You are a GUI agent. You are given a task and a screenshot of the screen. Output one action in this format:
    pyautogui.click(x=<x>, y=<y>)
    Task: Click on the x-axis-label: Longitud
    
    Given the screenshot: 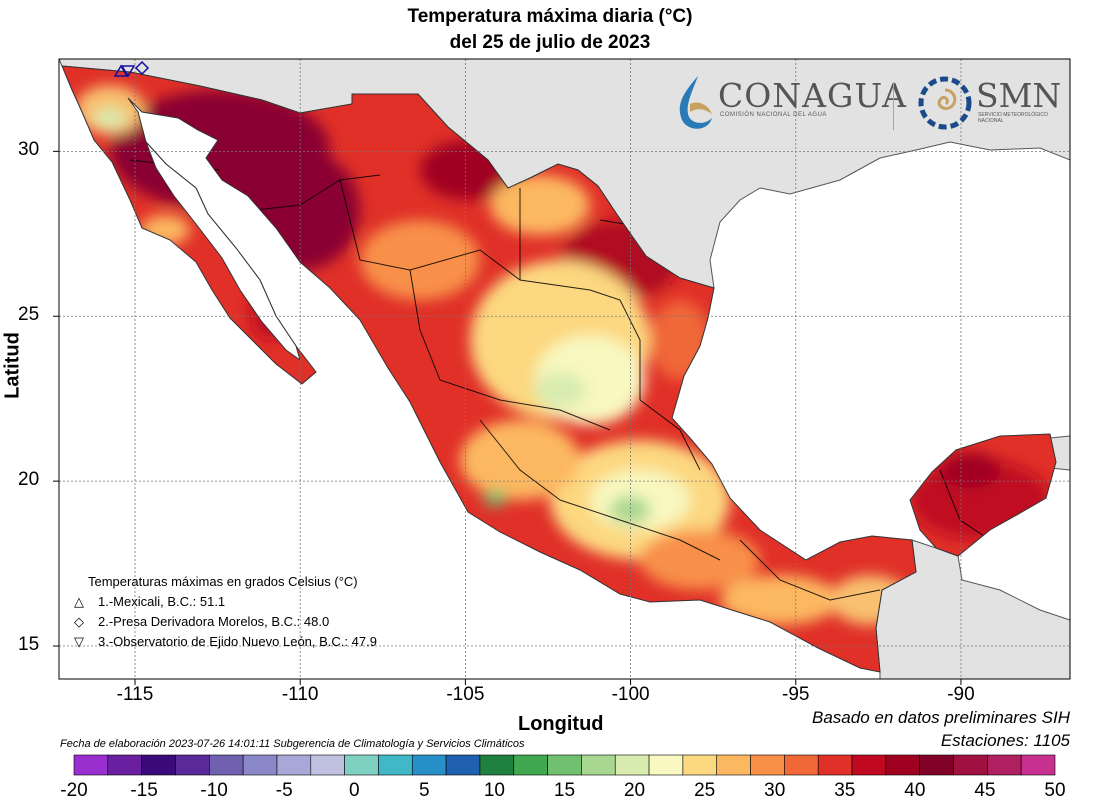 What is the action you would take?
    pyautogui.click(x=561, y=724)
    